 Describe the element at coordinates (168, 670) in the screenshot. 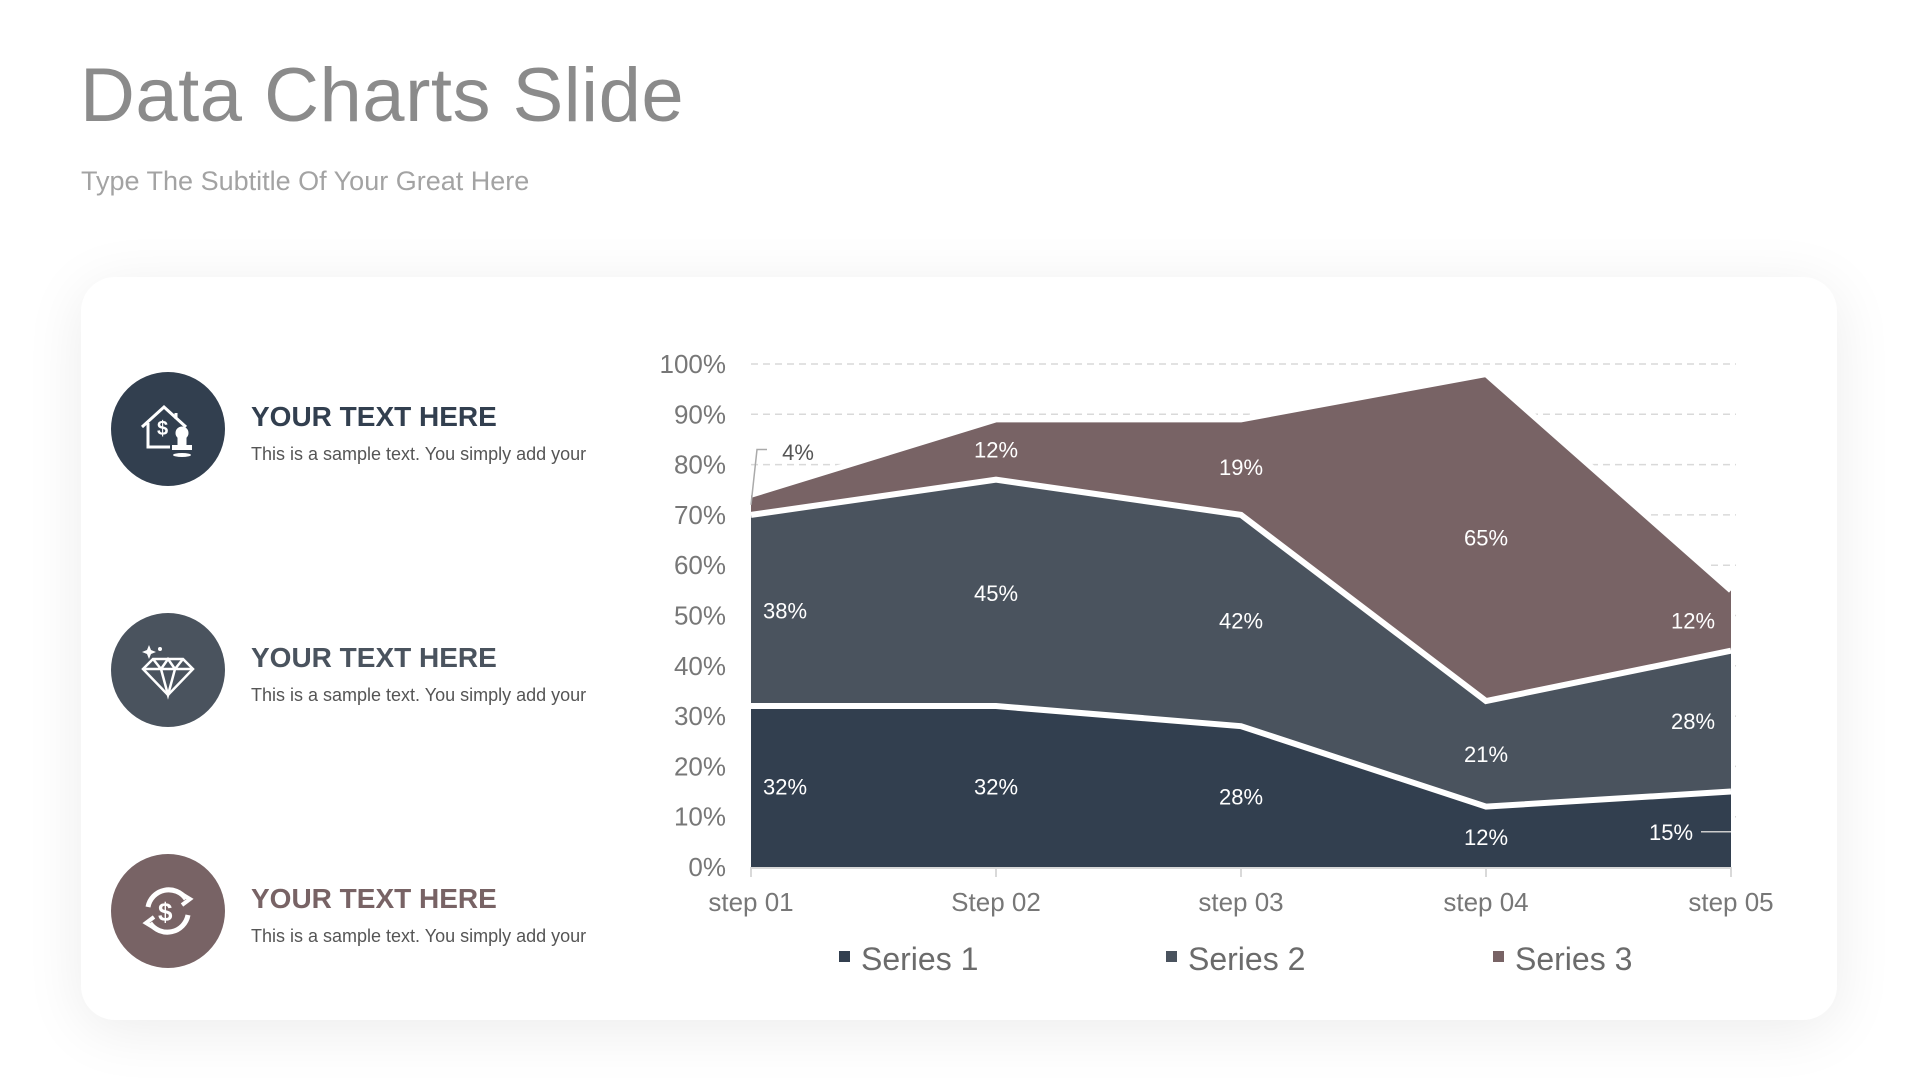

I see `diamond-icon` at that location.